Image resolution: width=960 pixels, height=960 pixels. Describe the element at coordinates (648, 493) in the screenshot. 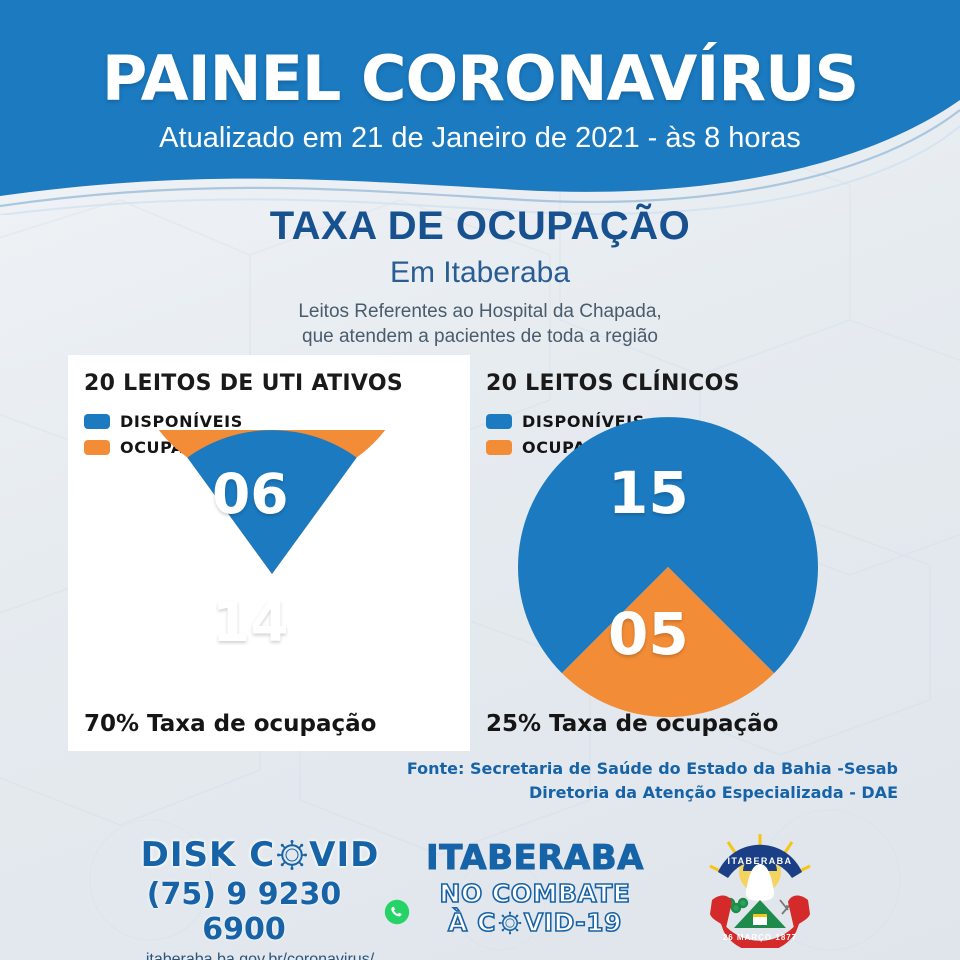

I see `pie-value-available: 15` at that location.